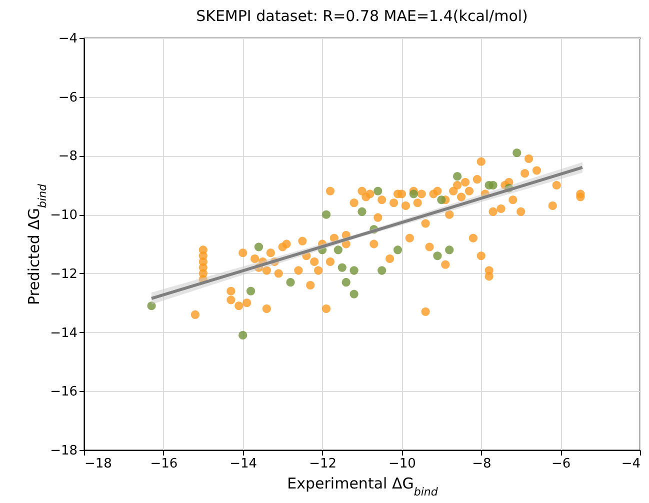 This screenshot has height=503, width=649. What do you see at coordinates (68, 156) in the screenshot?
I see `y-tick-label: −8` at bounding box center [68, 156].